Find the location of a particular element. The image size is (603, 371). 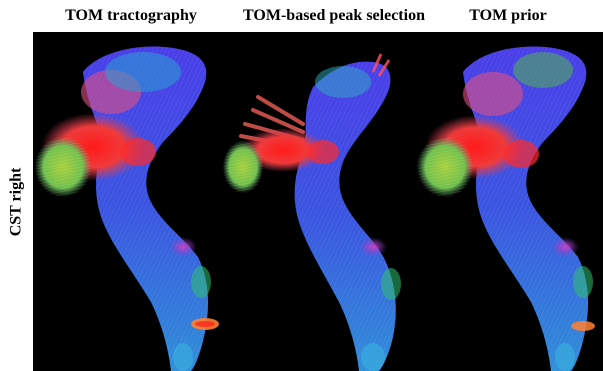

row-label-container: CST right is located at coordinates (16, 201).